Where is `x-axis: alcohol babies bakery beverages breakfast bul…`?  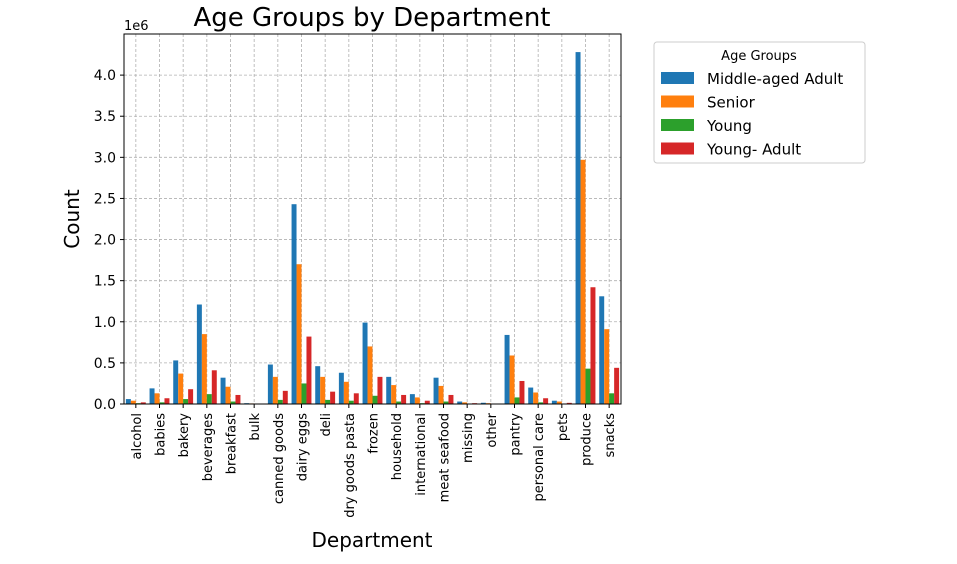
x-axis: alcohol babies bakery beverages breakfast bul… is located at coordinates (374, 461).